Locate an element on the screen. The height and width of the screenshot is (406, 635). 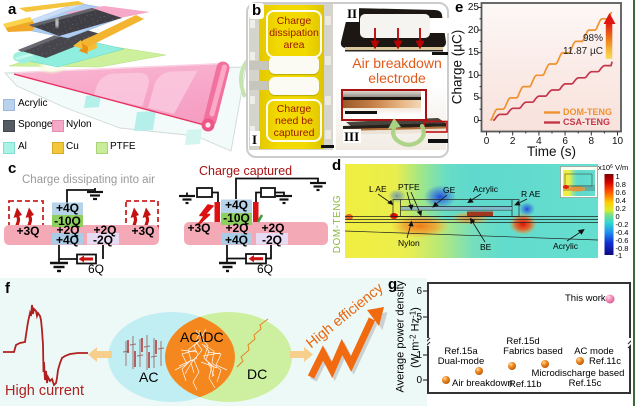
svg-text: -0.4 is located at coordinates (622, 232).